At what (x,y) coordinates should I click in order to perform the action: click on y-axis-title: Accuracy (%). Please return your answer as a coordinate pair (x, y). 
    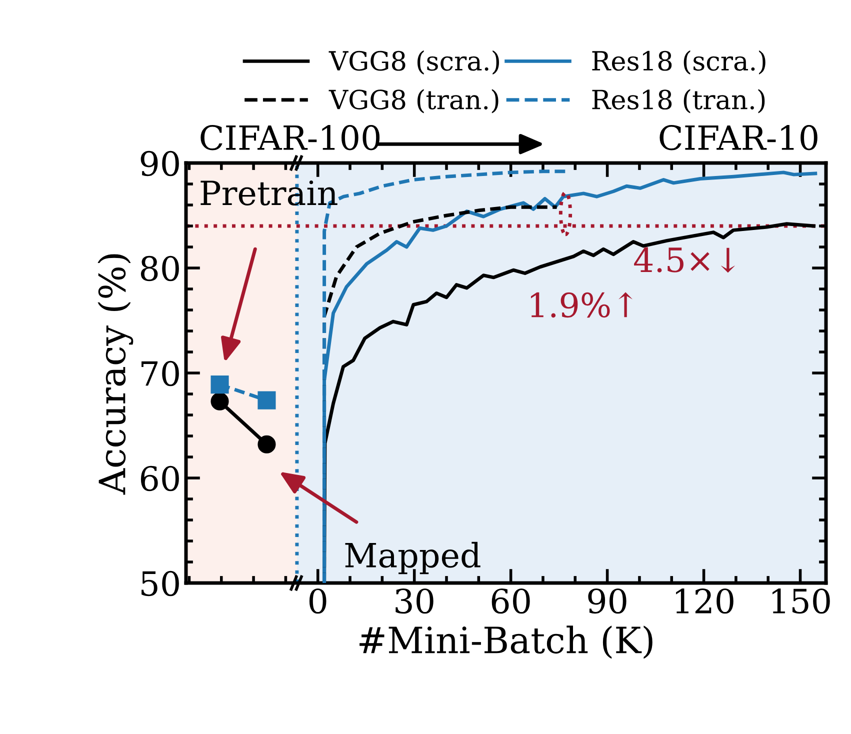
    Looking at the image, I should click on (116, 374).